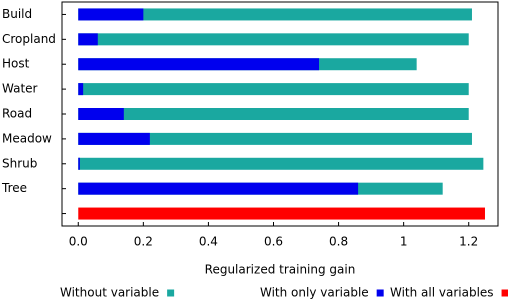  I want to click on legend-label: With all variables, so click(442, 293).